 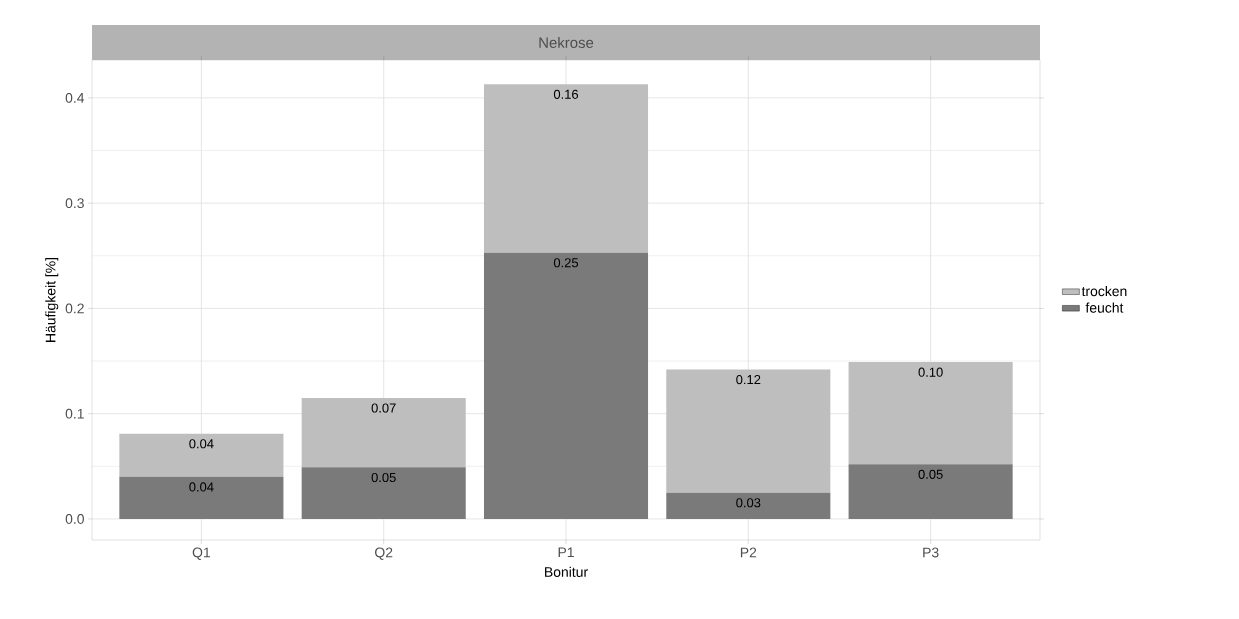 I want to click on data-label: 0.25, so click(x=566, y=263).